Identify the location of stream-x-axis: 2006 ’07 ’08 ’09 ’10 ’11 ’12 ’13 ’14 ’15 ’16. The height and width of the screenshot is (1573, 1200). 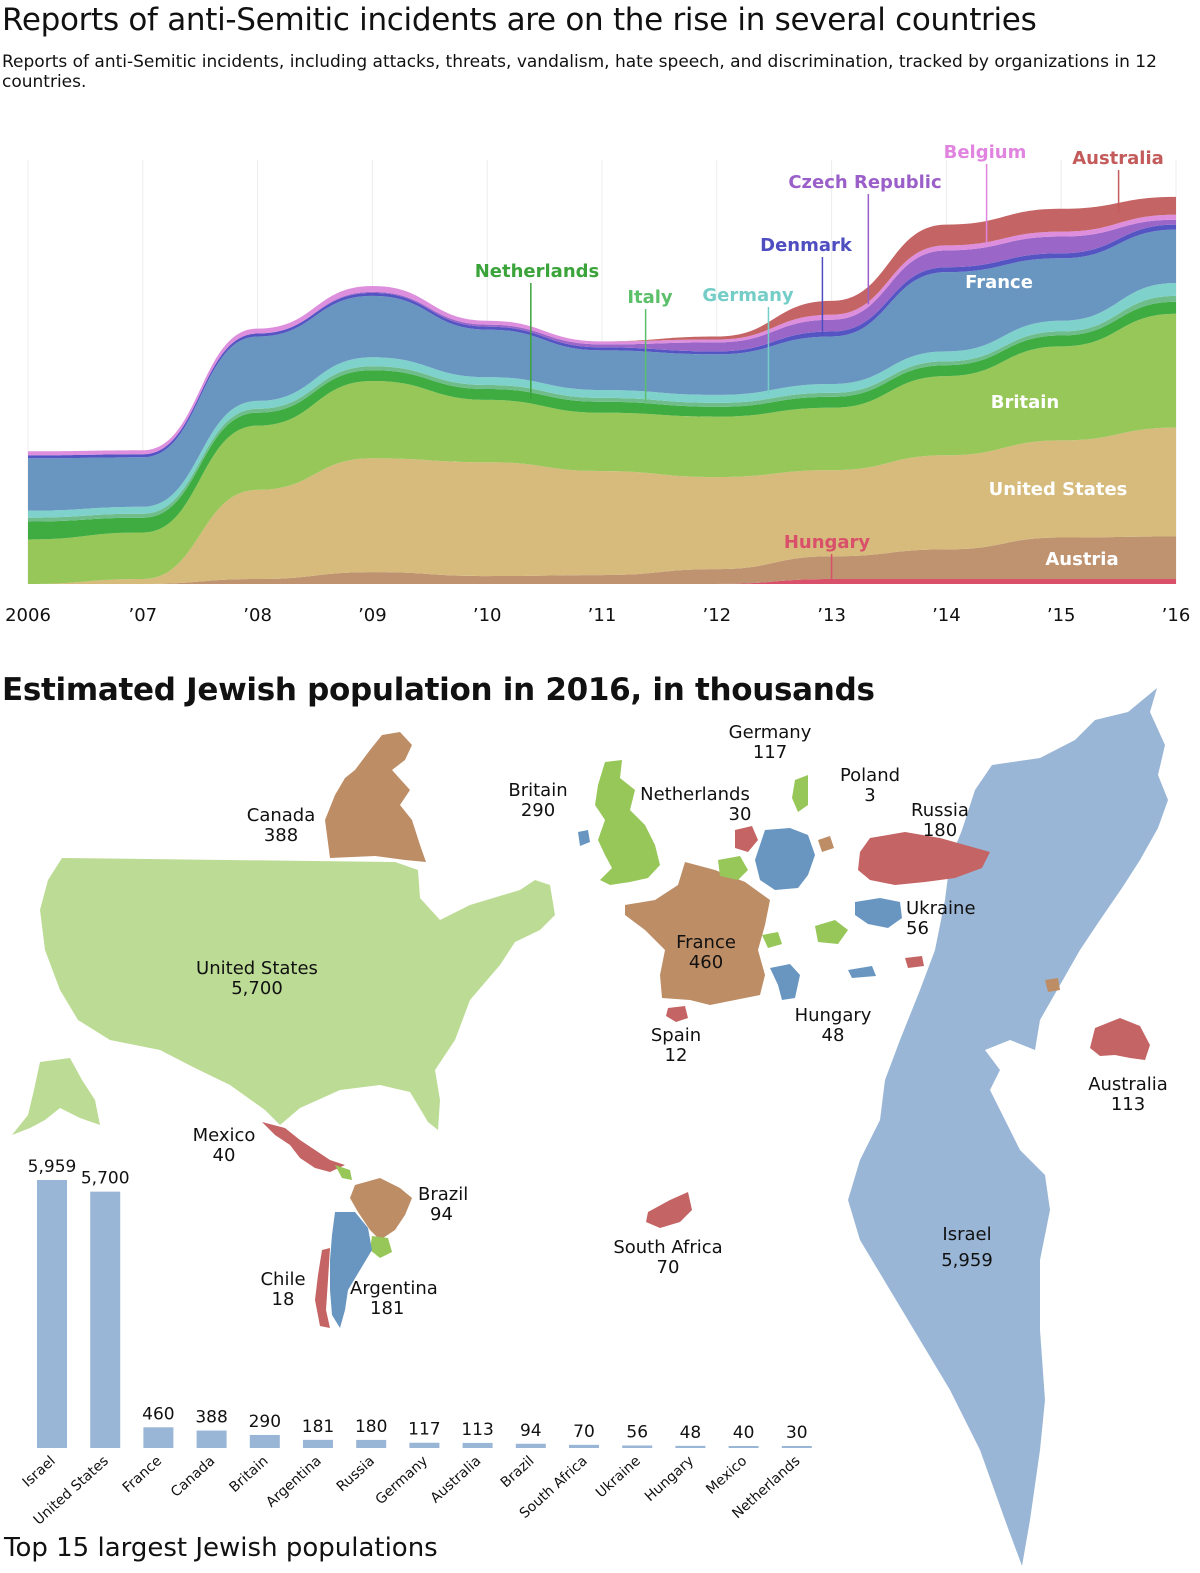
(597, 615).